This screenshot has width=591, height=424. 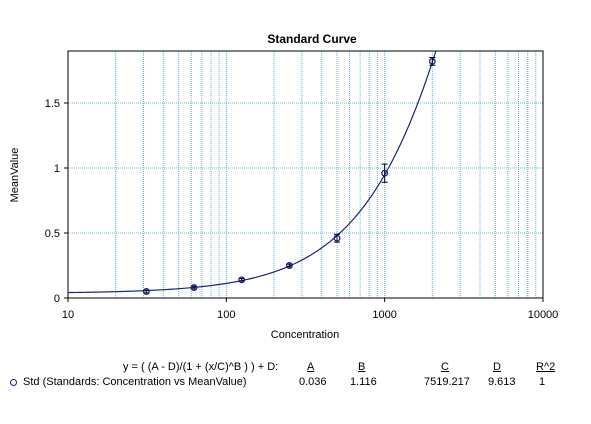 What do you see at coordinates (445, 367) in the screenshot?
I see `param-header-c: C` at bounding box center [445, 367].